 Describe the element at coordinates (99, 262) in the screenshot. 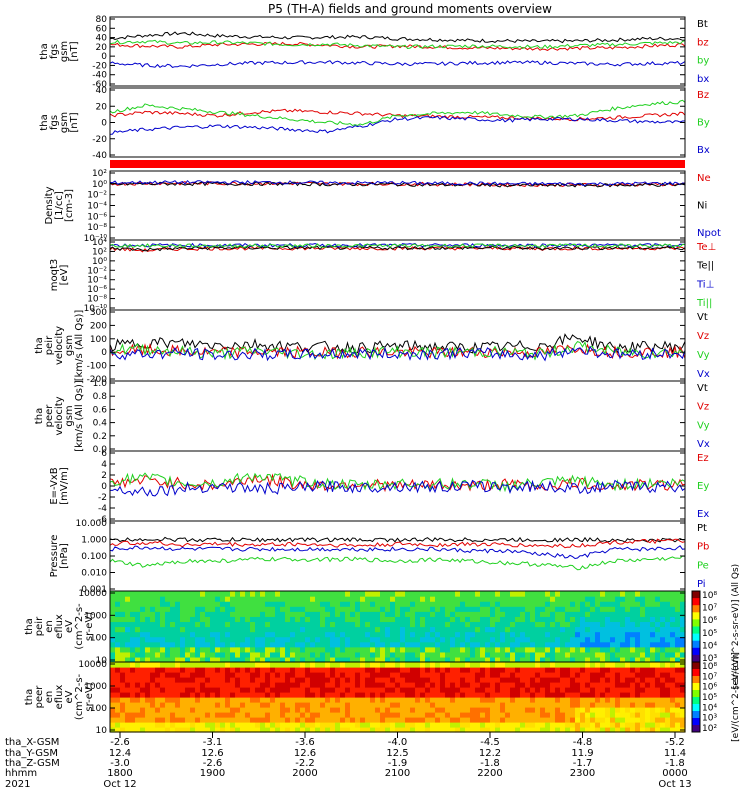

I see `y-tick-label: 10⁰` at that location.